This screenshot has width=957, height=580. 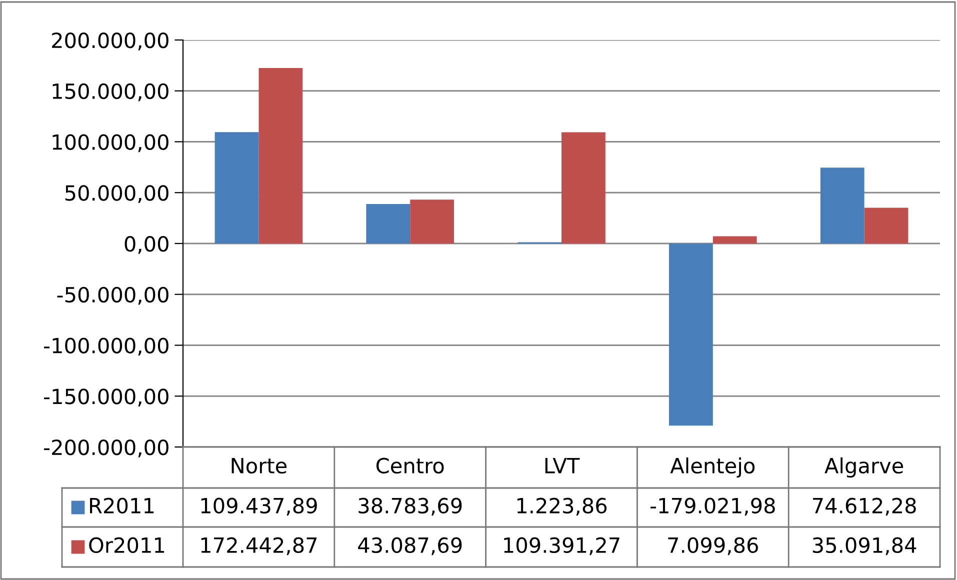 I want to click on y-tick-label: 150.000,00, so click(x=110, y=92).